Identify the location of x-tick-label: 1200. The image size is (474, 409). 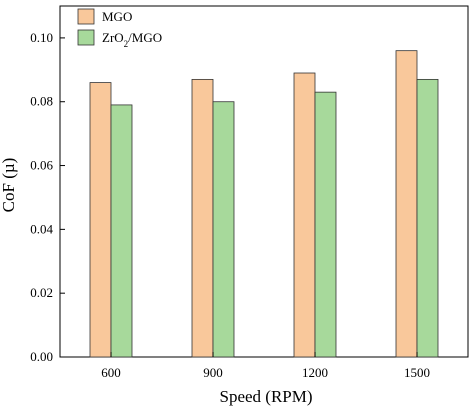
(315, 372).